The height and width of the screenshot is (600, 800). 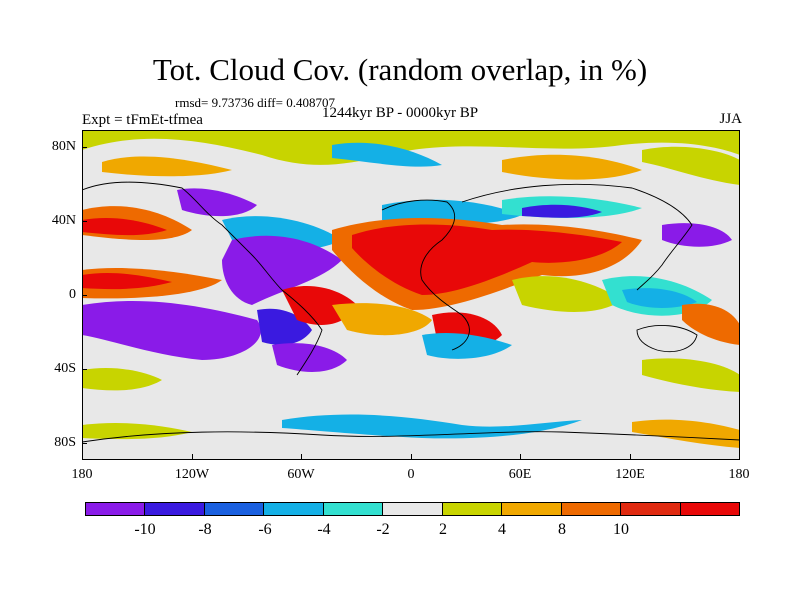 What do you see at coordinates (567, 294) in the screenshot?
I see `indian-ocean-yellow` at bounding box center [567, 294].